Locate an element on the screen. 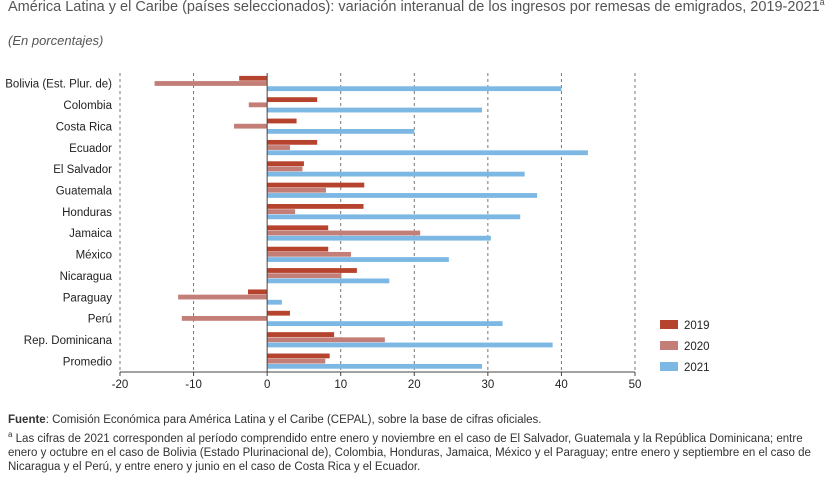  x-tick-label: -10 is located at coordinates (193, 385).